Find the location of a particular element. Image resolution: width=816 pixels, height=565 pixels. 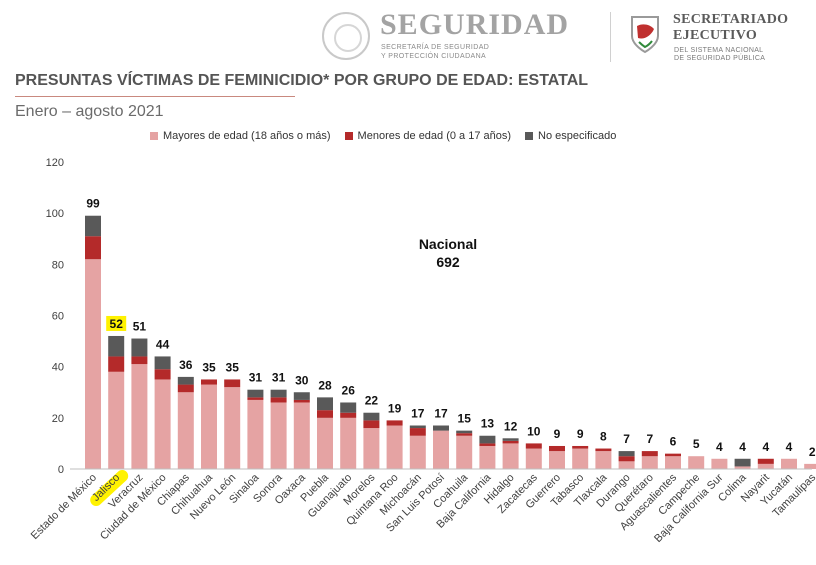

total-label: 35 is located at coordinates (209, 367).